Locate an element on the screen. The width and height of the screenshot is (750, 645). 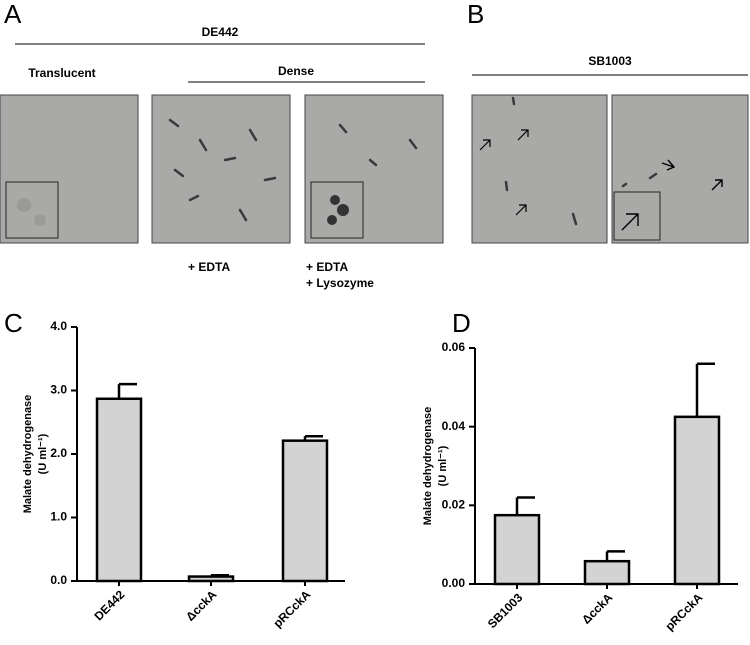
y-tick-label: 4.0 is located at coordinates (58, 326).